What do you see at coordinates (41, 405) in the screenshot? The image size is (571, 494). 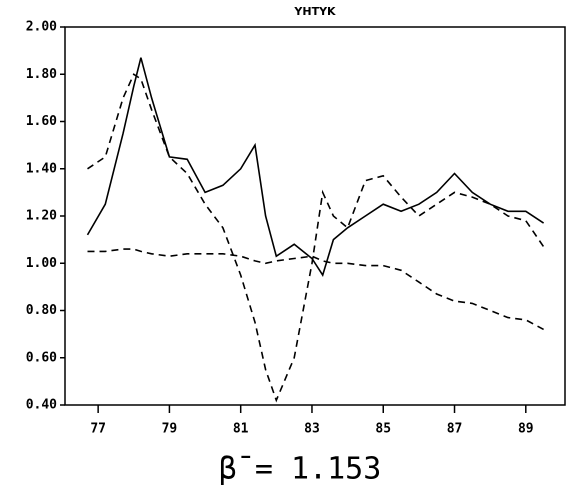 I see `y-tick-label: 0.40` at bounding box center [41, 405].